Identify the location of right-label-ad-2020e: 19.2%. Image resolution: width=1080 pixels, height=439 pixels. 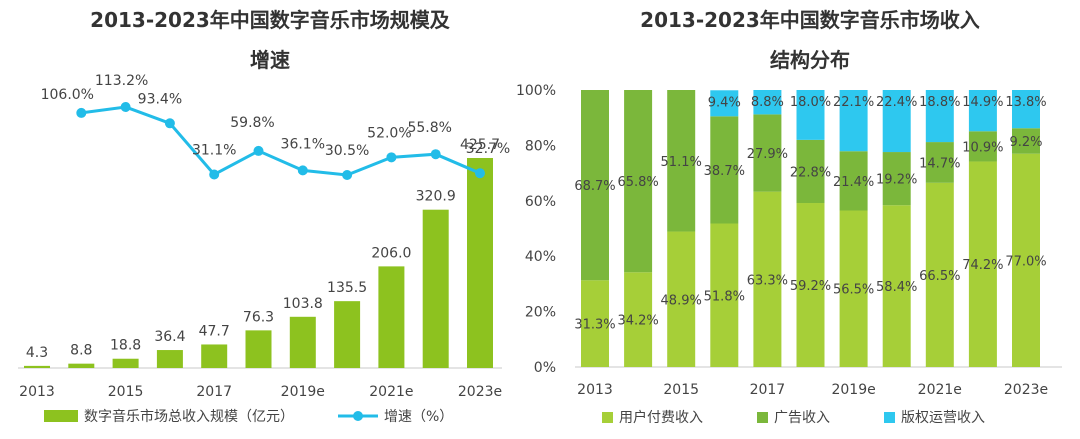
(896, 180).